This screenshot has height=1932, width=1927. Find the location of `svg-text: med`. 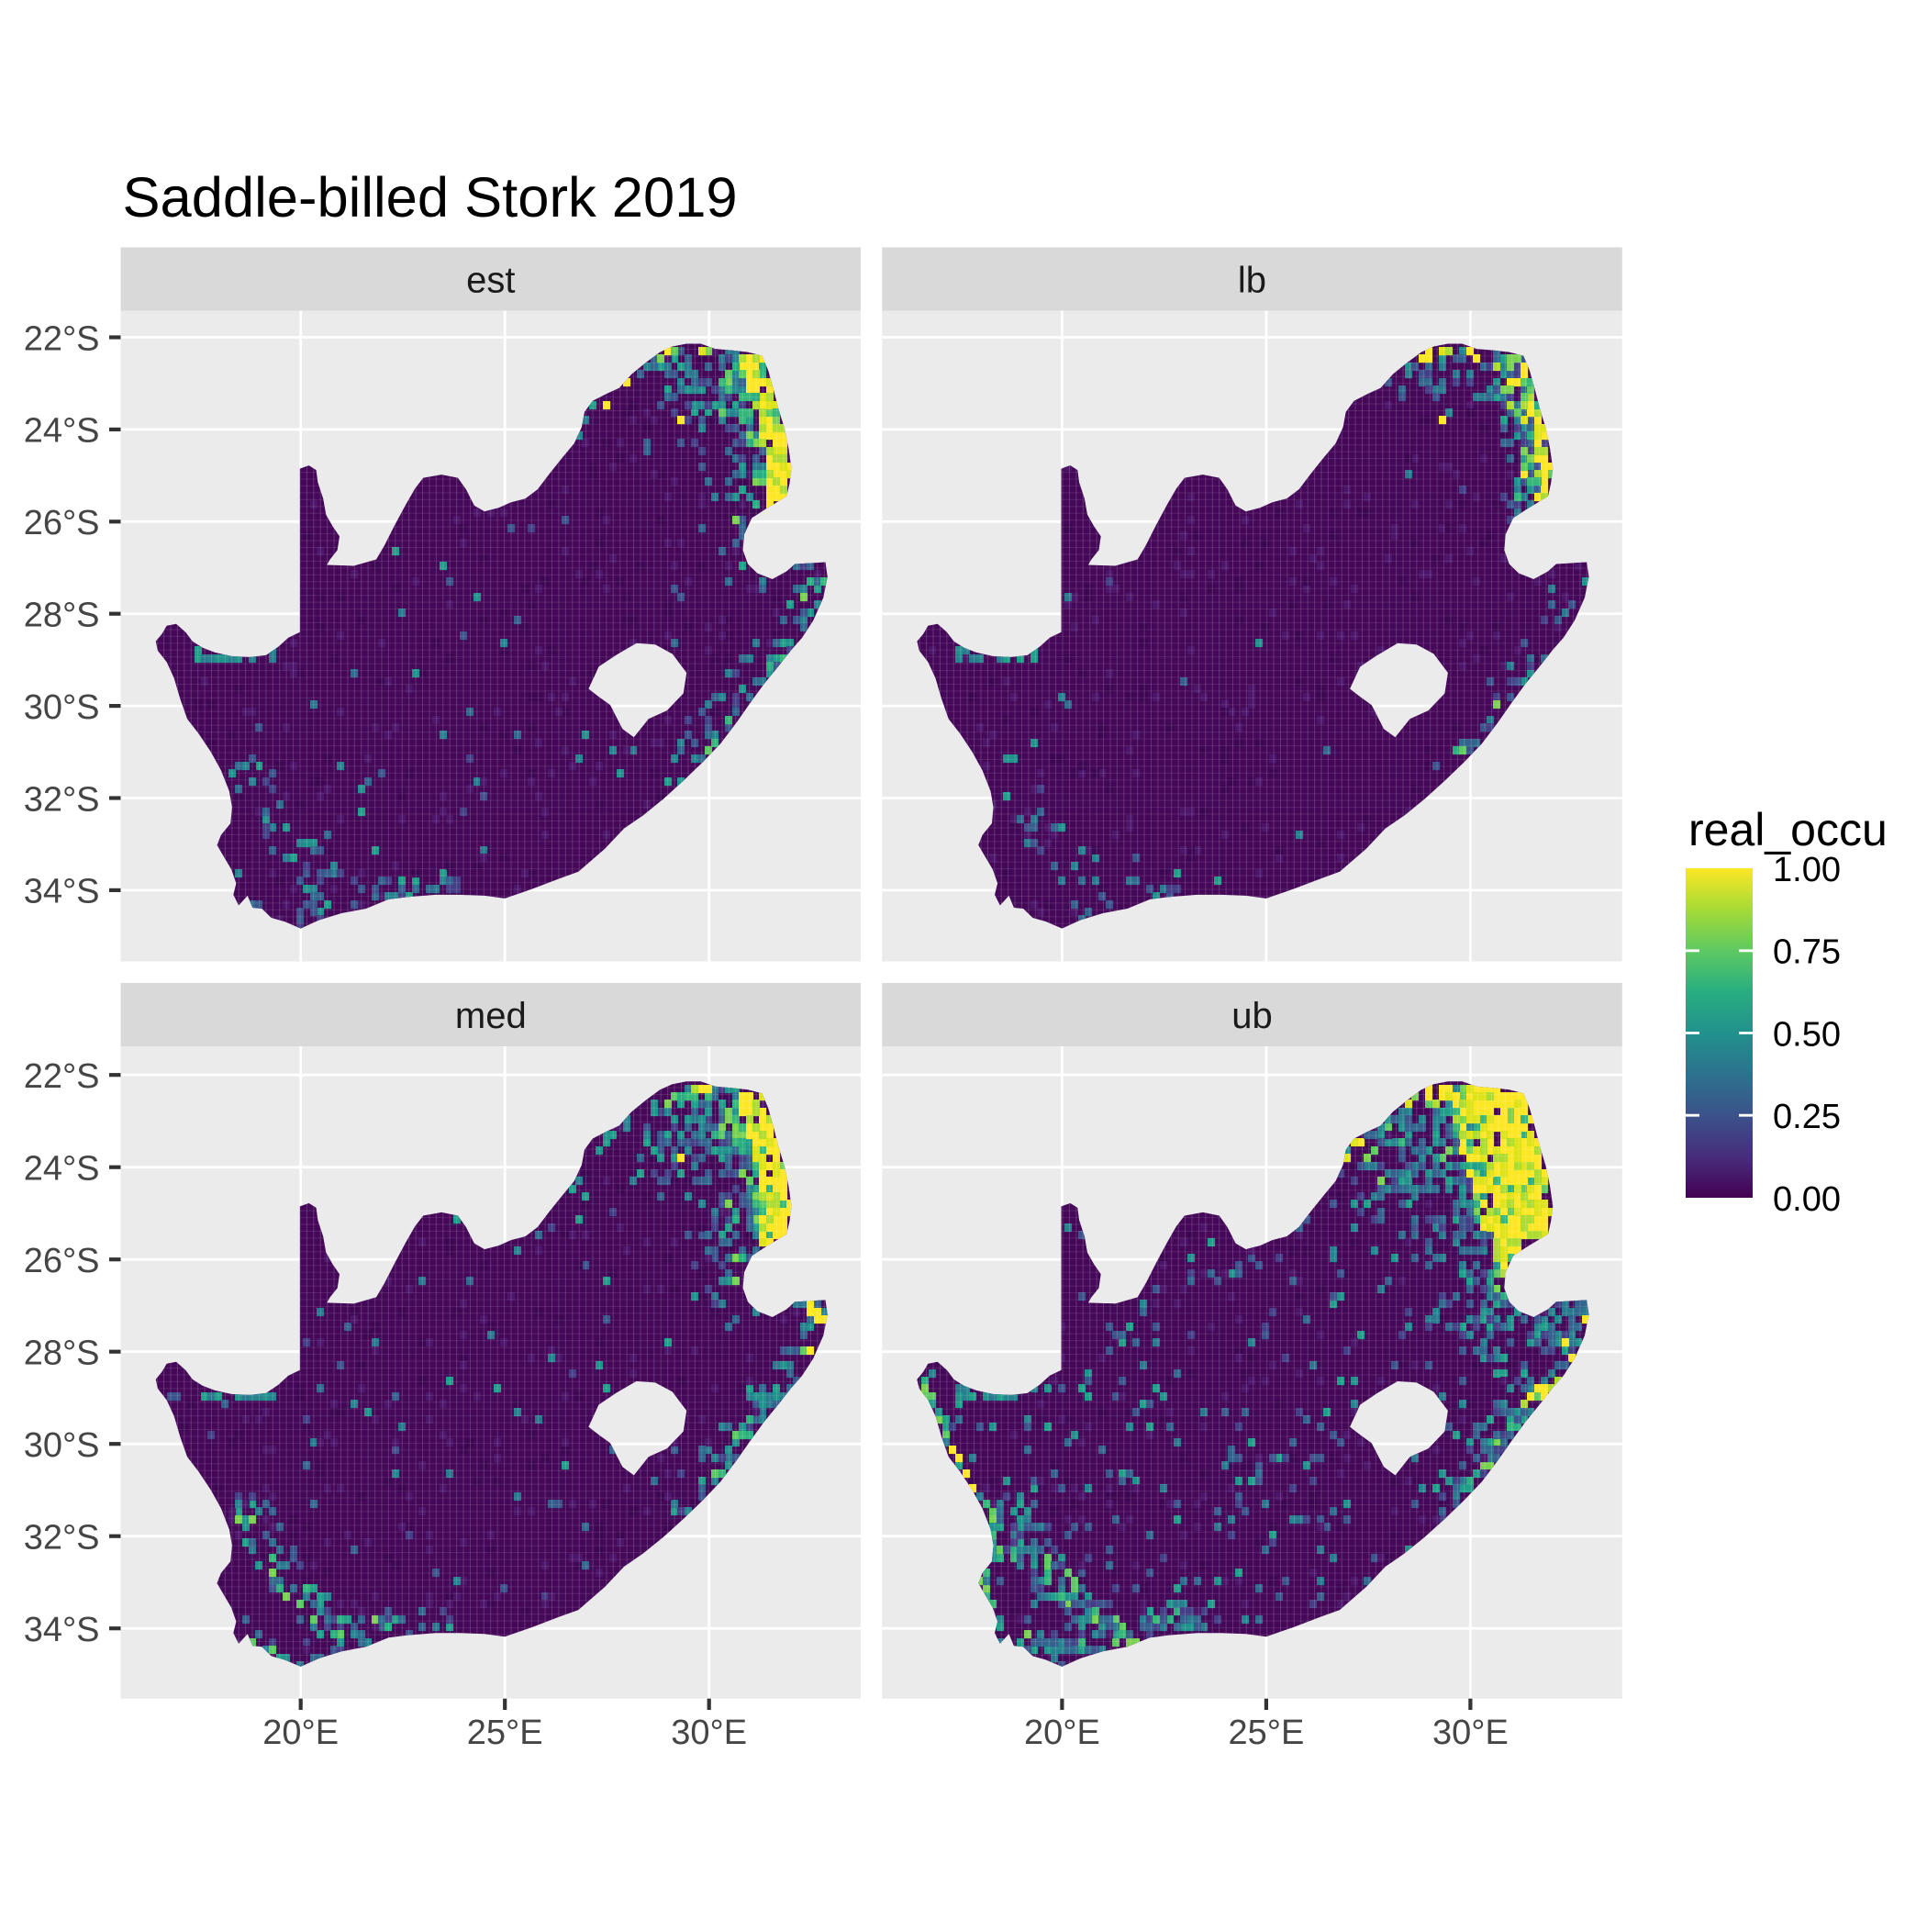

svg-text: med is located at coordinates (491, 1016).